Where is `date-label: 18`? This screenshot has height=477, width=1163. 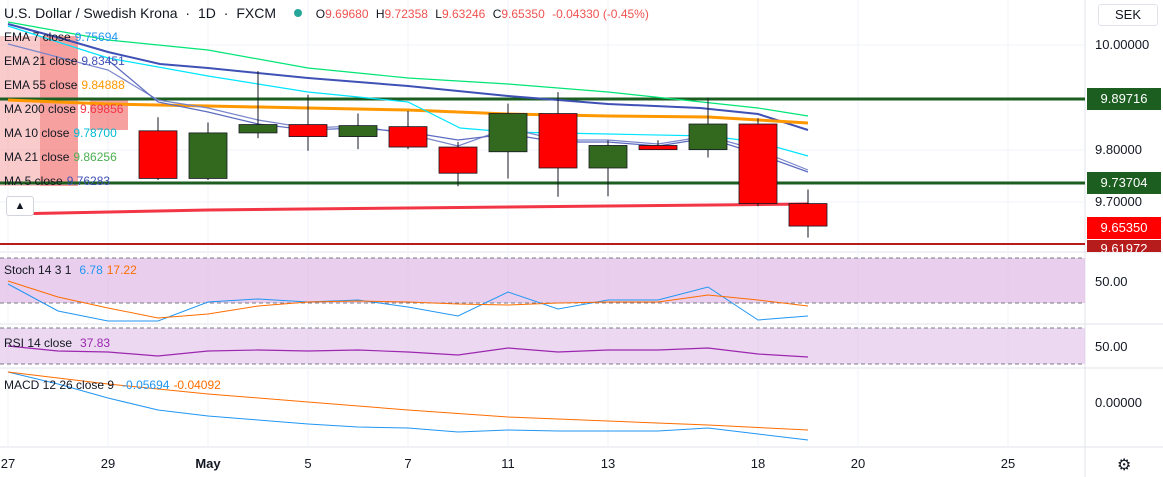
date-label: 18 is located at coordinates (758, 463).